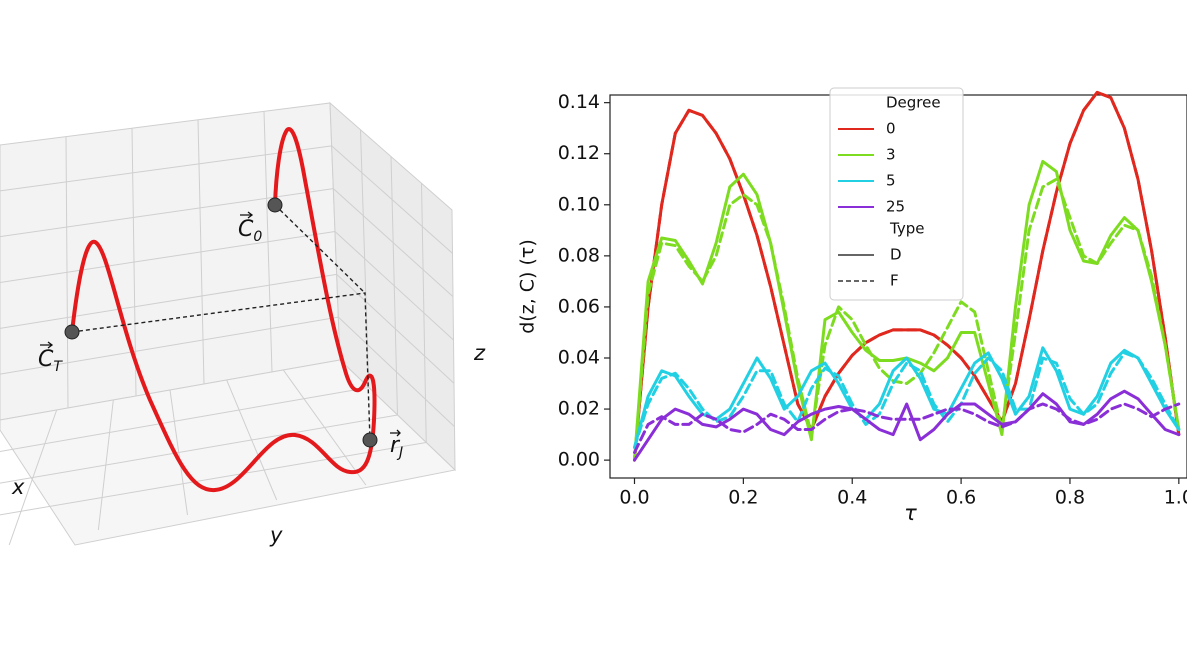 The image size is (1187, 668). I want to click on legend: Degree 0 3 5 25 Type DF, so click(896, 194).